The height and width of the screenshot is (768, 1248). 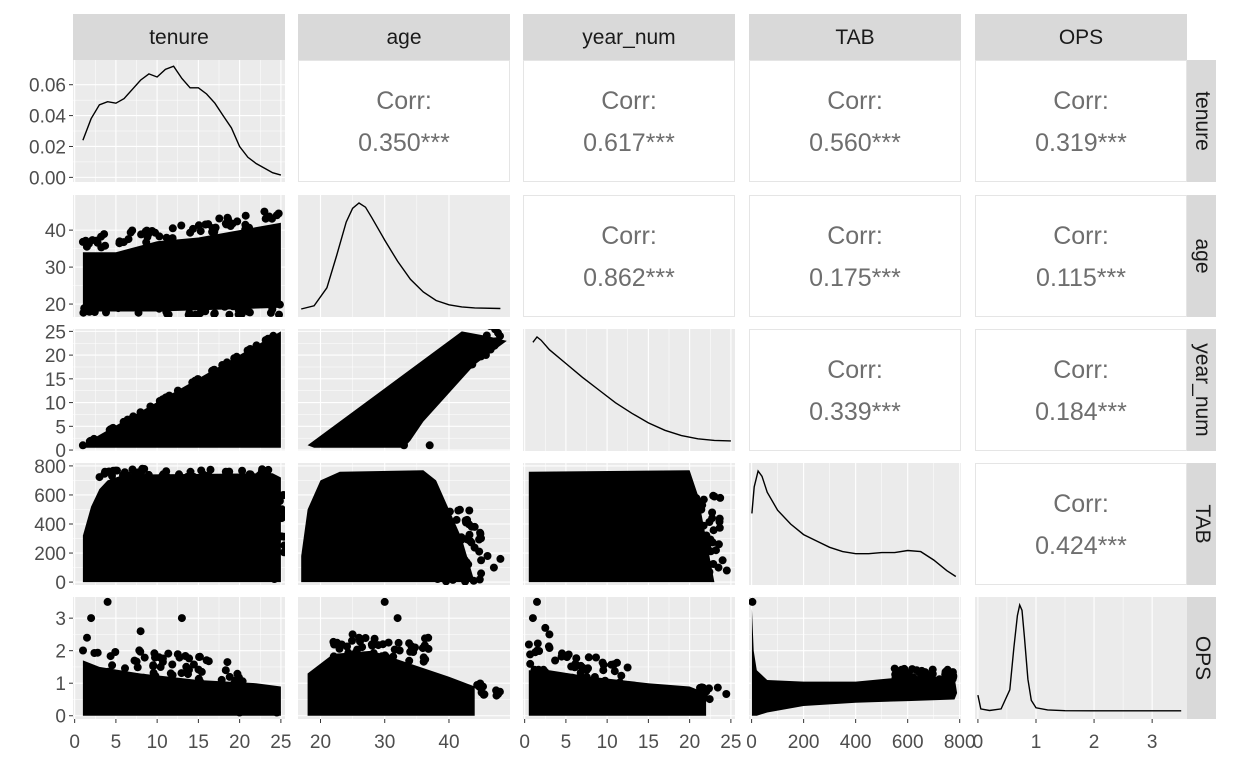 I want to click on density-curve-year_num, so click(x=631, y=389).